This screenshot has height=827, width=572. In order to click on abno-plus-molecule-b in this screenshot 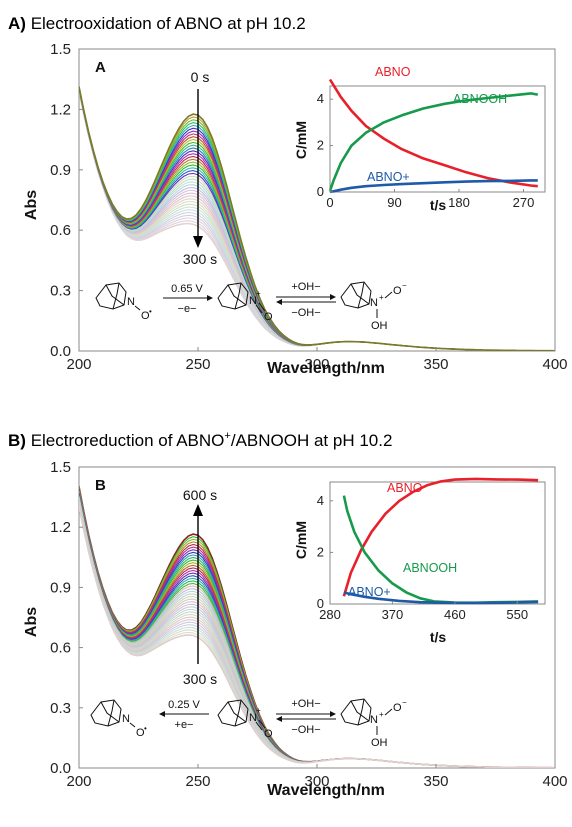, I will do `click(241, 715)`.